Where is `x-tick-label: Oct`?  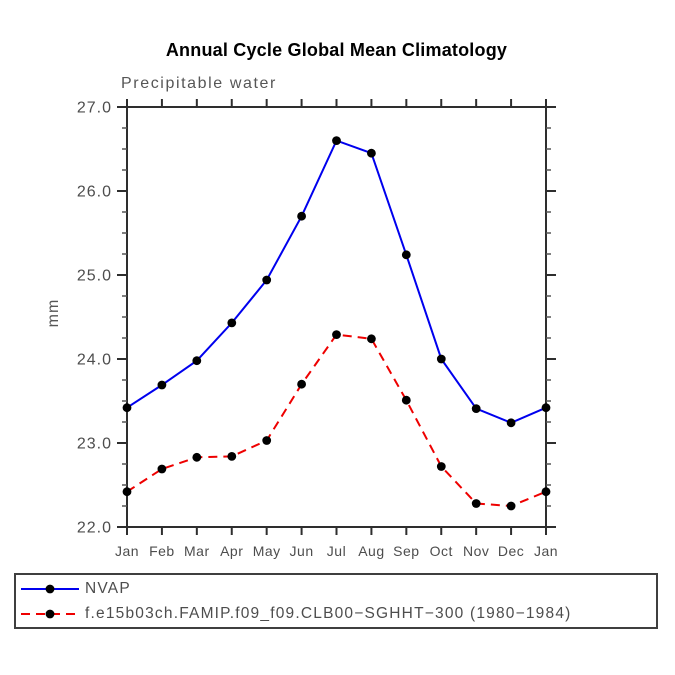 x-tick-label: Oct is located at coordinates (441, 551).